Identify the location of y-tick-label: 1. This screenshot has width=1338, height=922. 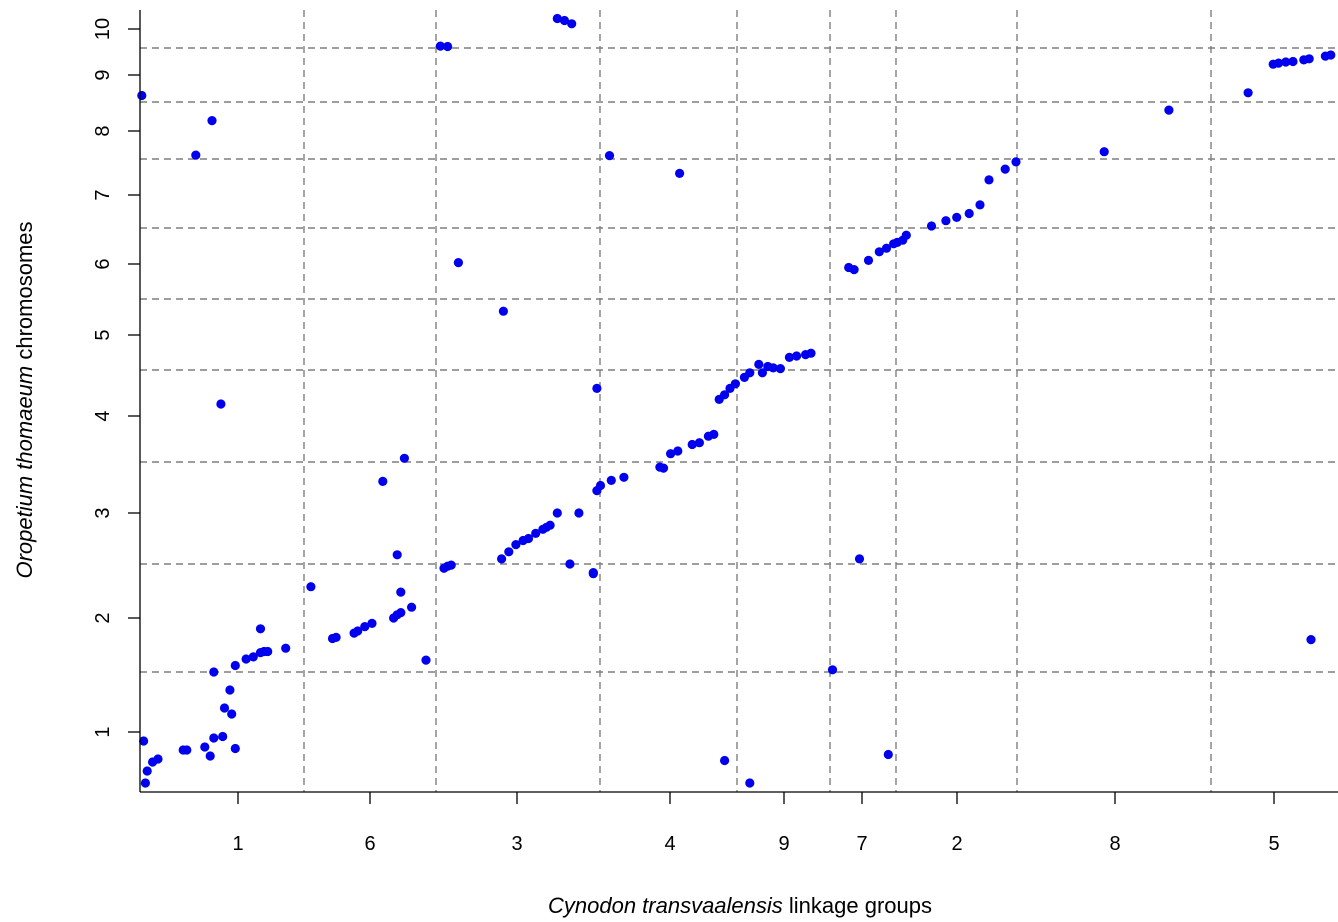
(103, 731).